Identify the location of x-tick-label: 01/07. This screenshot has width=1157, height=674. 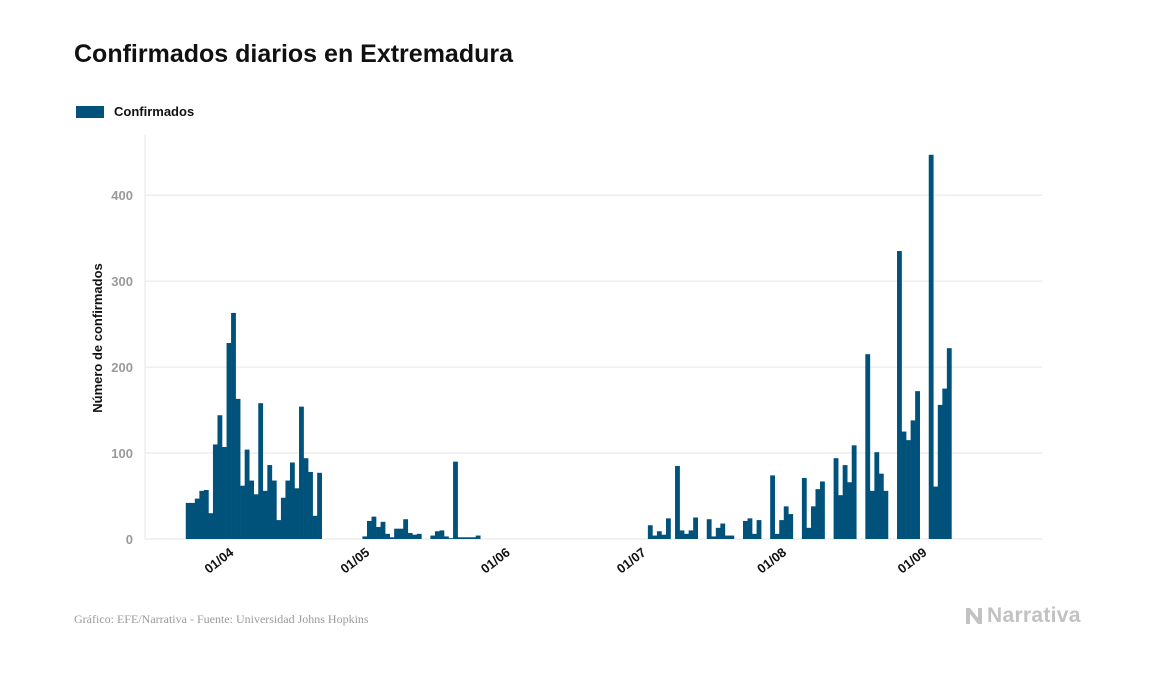
(631, 561).